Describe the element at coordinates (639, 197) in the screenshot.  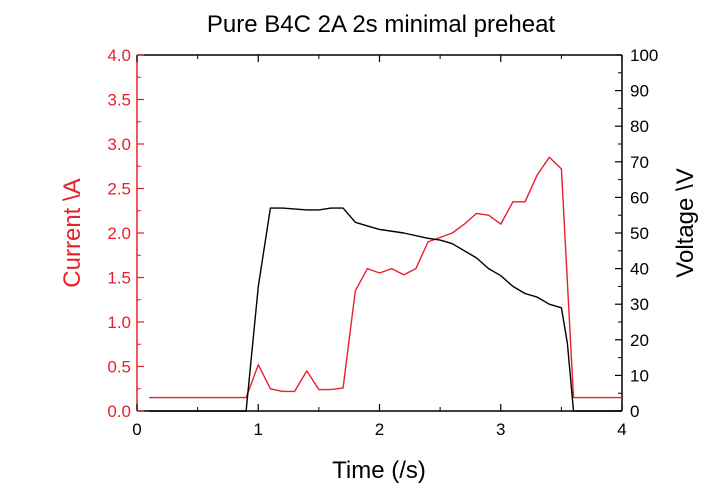
I see `y-right-tick-label: 60` at that location.